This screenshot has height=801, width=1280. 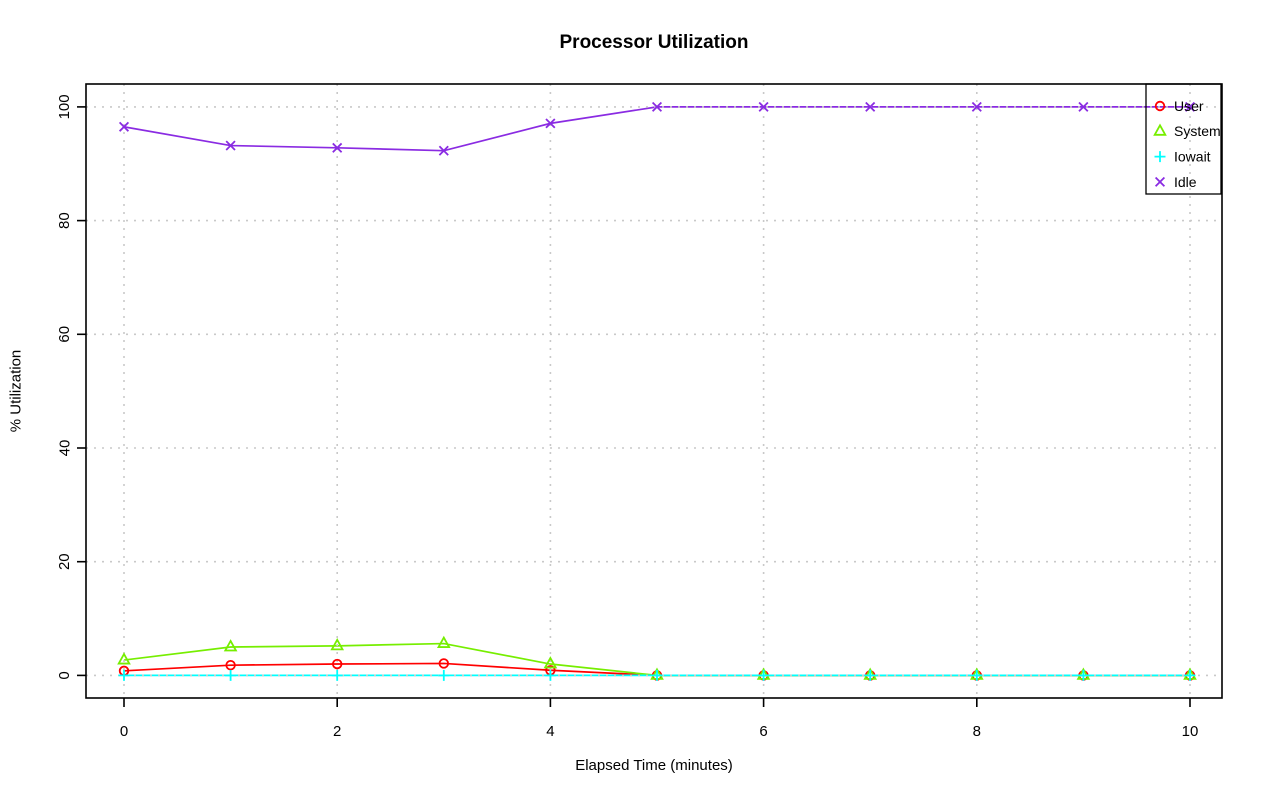 I want to click on y-tick-label: 40, so click(x=64, y=448).